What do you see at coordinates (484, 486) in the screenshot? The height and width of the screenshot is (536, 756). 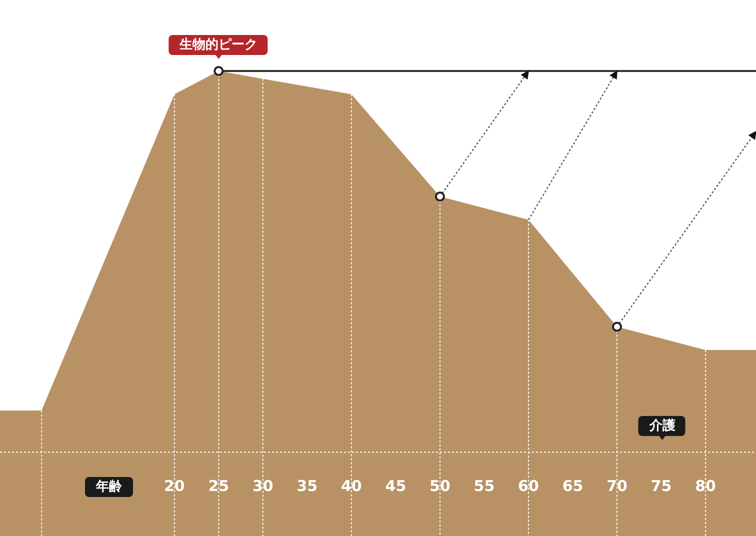 I see `x-tick-label: 55` at bounding box center [484, 486].